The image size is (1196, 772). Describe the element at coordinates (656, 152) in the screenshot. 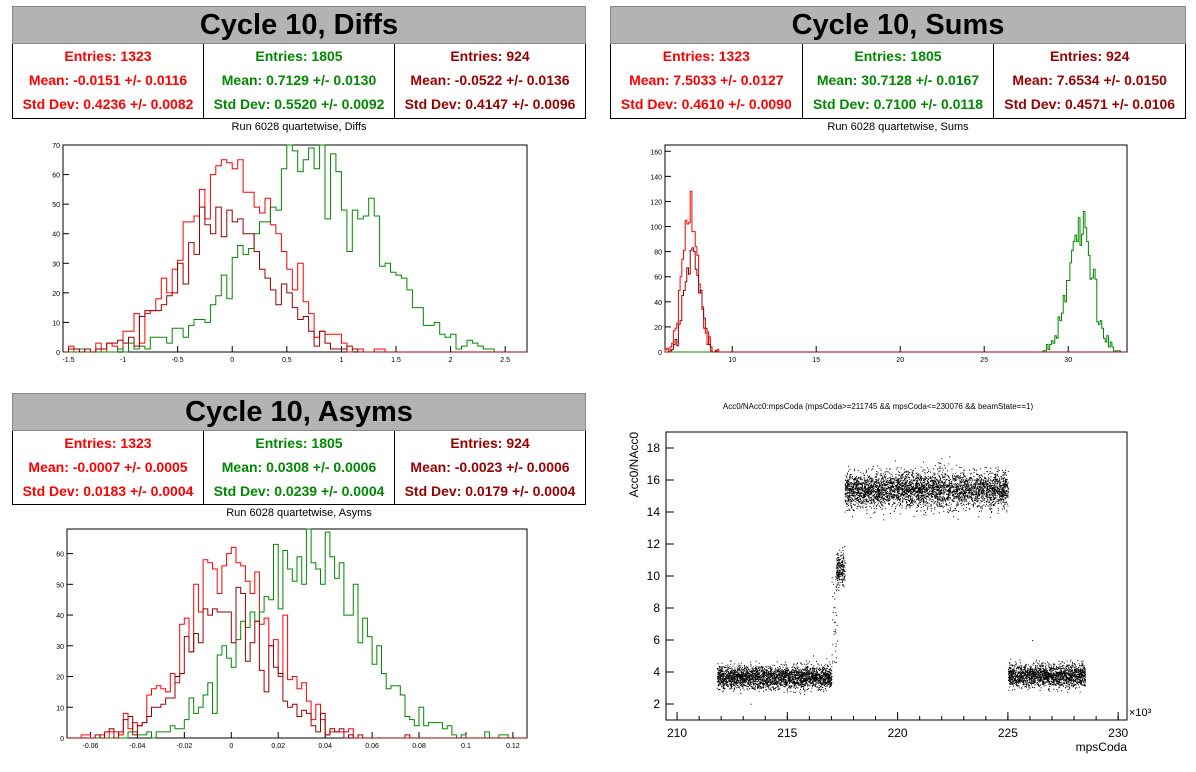

I see `y-tick-label: 160` at that location.